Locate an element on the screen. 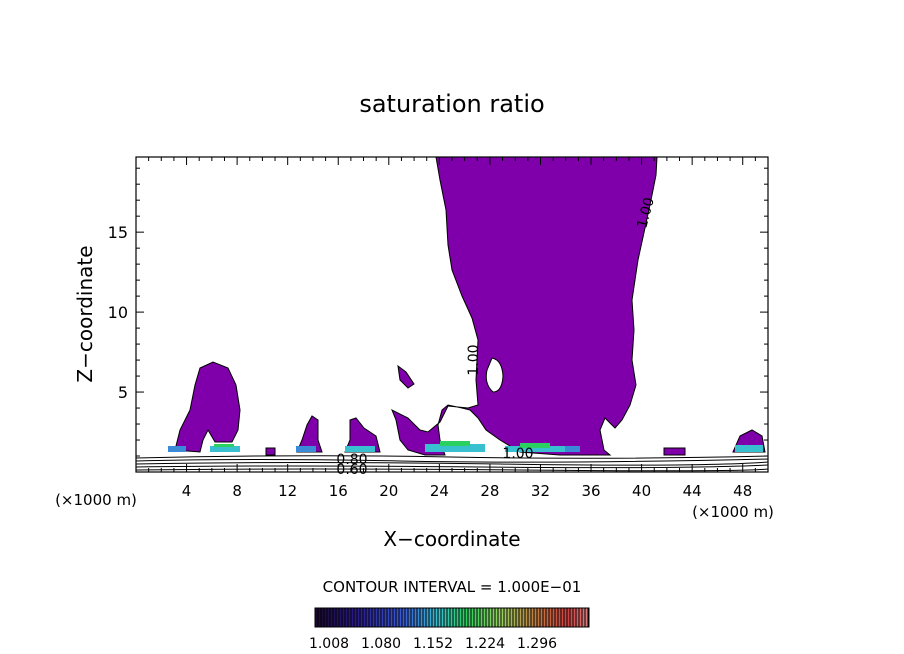 The image size is (904, 654). tick-label: 4 is located at coordinates (187, 491).